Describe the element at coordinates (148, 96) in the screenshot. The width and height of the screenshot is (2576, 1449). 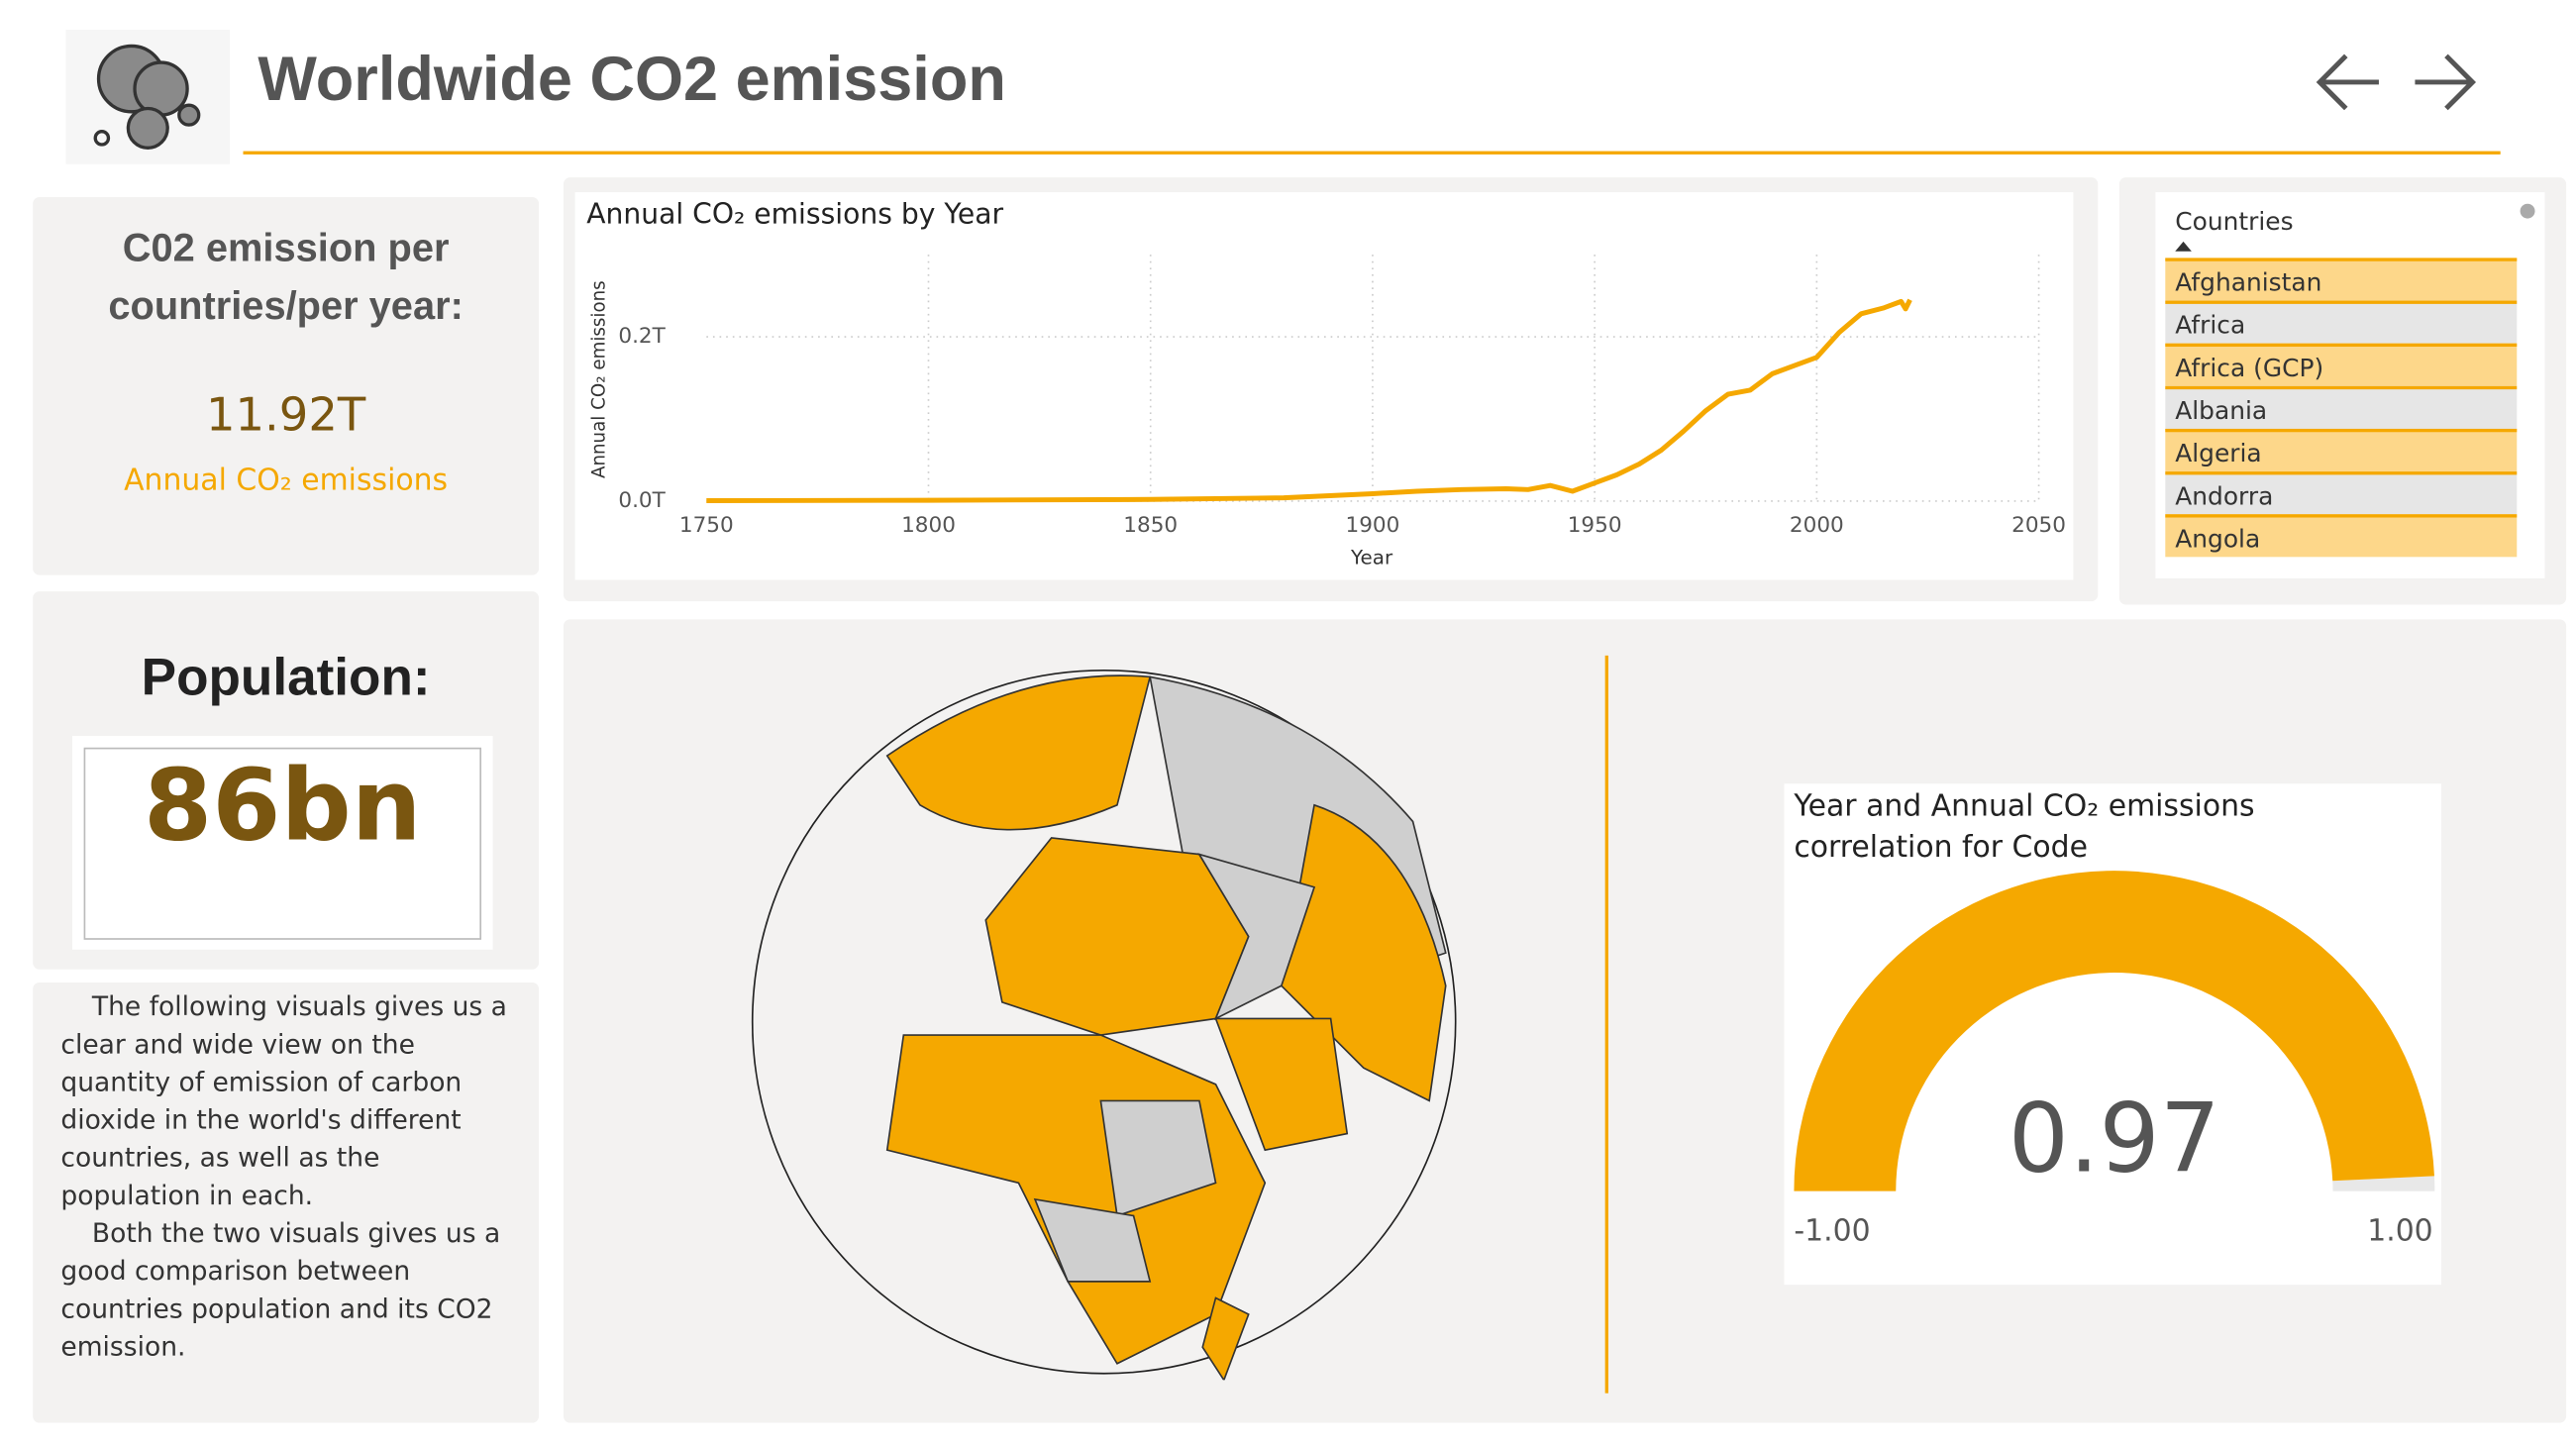
I see `co2-icon` at that location.